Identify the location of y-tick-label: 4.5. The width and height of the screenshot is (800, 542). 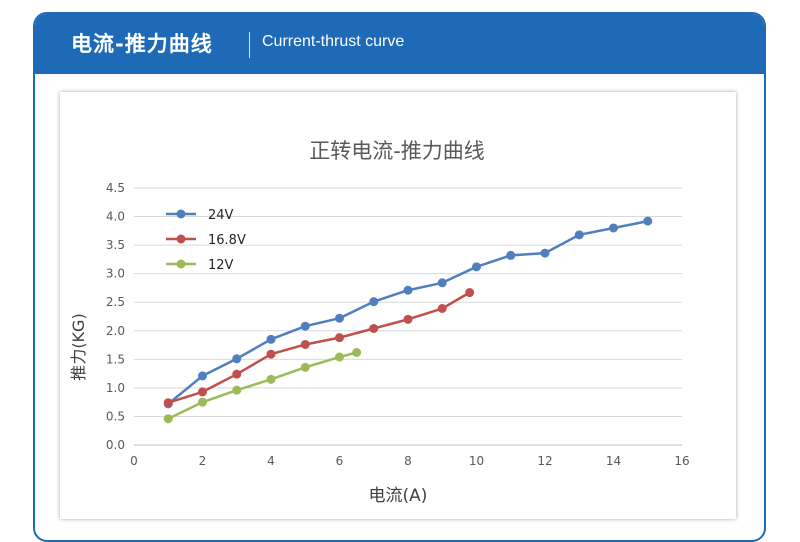
(115, 188).